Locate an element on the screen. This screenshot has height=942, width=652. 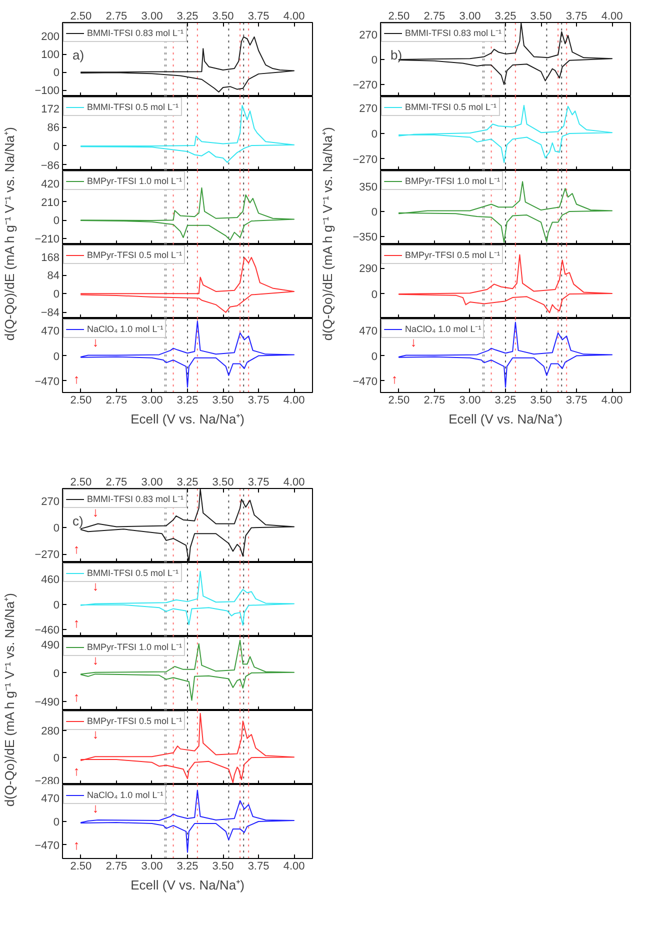
y-tick-label: 420 is located at coordinates (50, 184).